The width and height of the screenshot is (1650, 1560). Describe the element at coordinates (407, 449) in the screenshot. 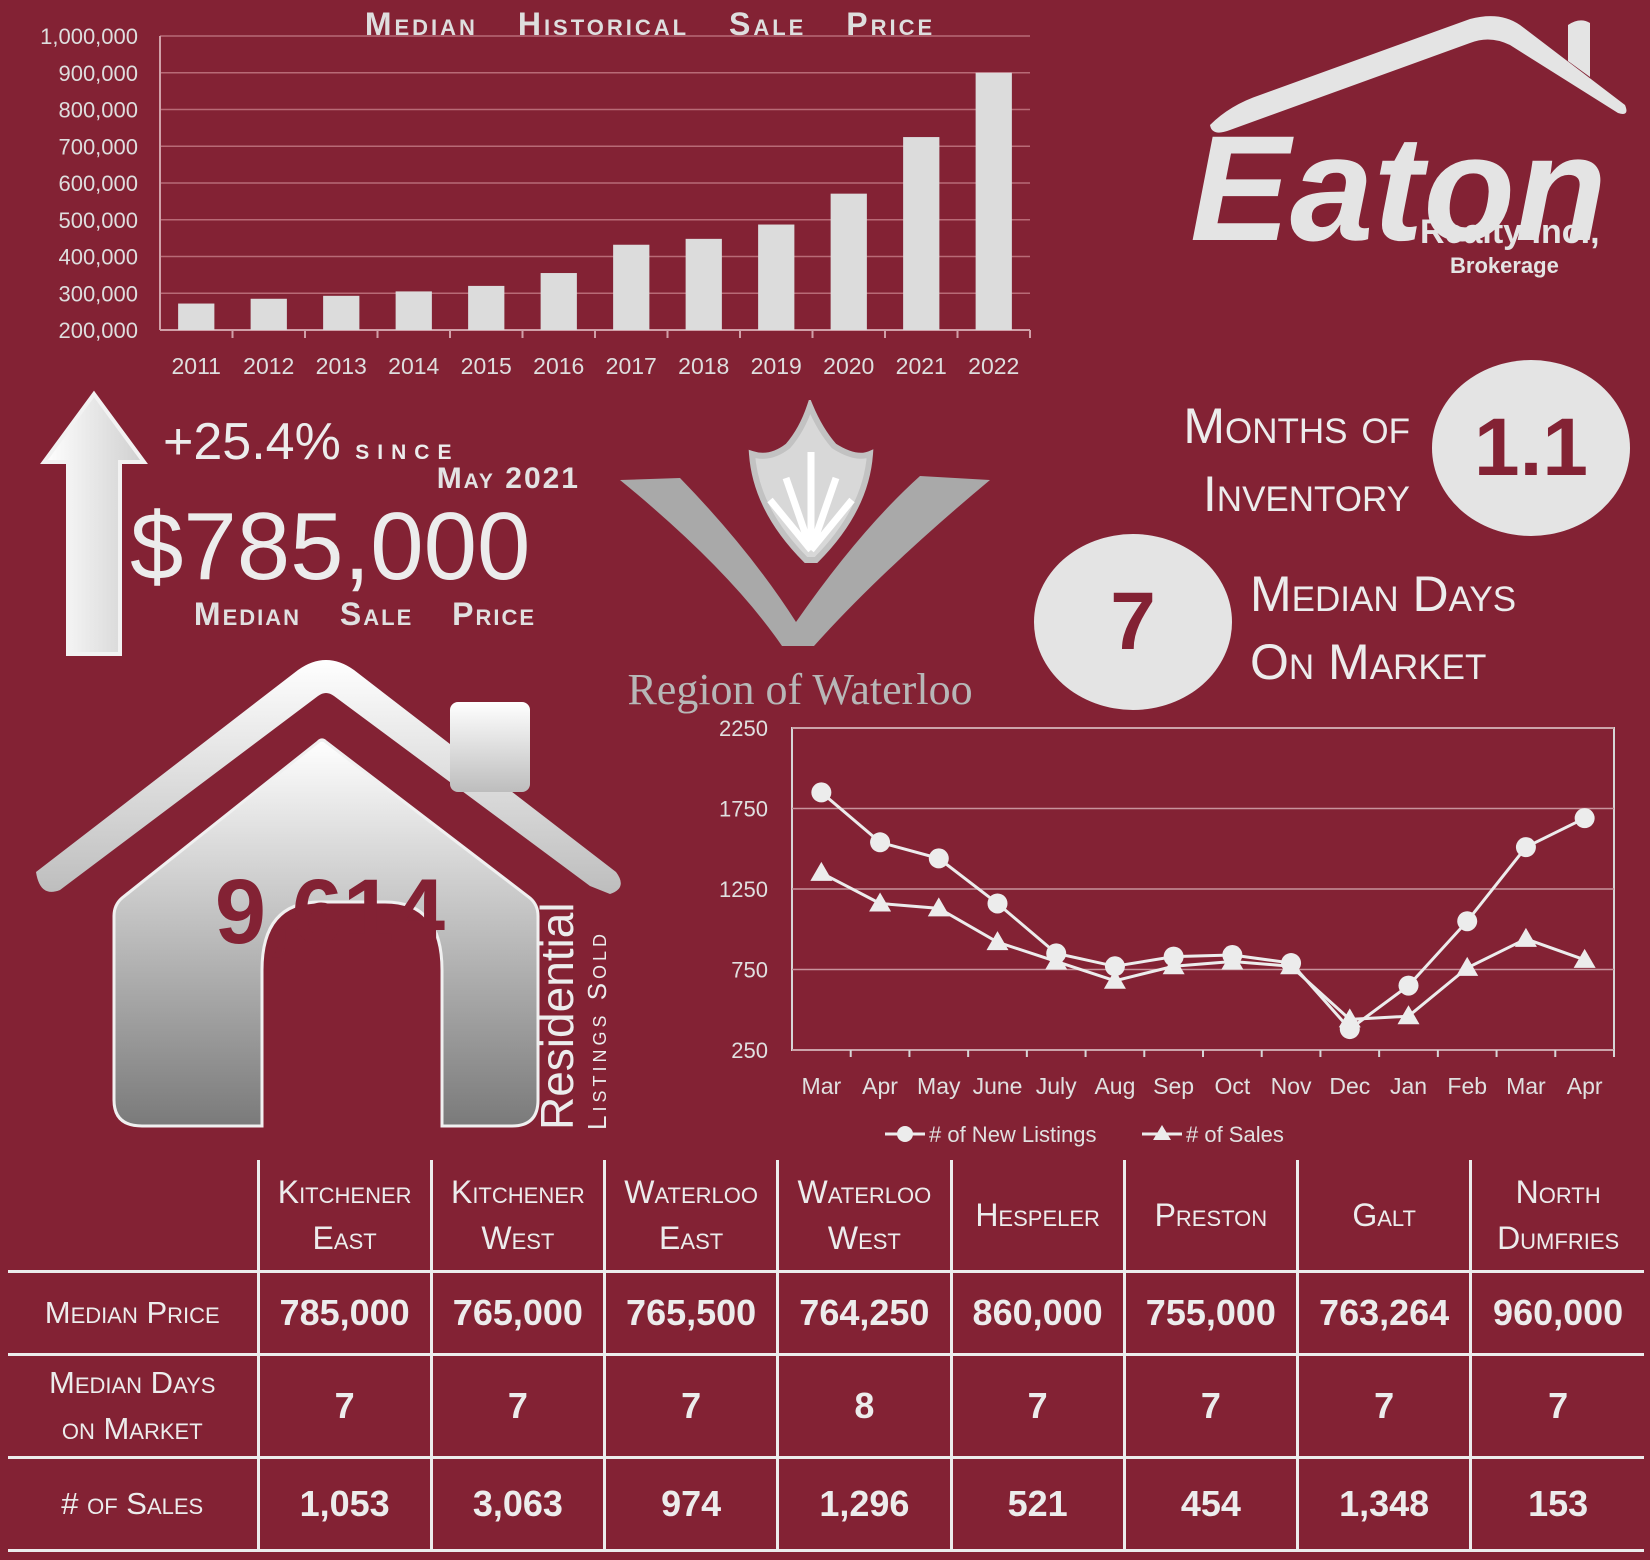

I see `price-change-since: since` at that location.